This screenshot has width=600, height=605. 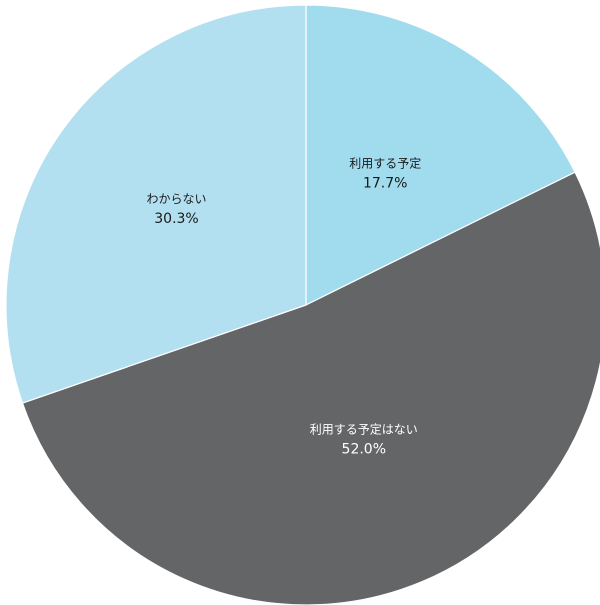 What do you see at coordinates (176, 219) in the screenshot?
I see `slice-value-3: 30.3%` at bounding box center [176, 219].